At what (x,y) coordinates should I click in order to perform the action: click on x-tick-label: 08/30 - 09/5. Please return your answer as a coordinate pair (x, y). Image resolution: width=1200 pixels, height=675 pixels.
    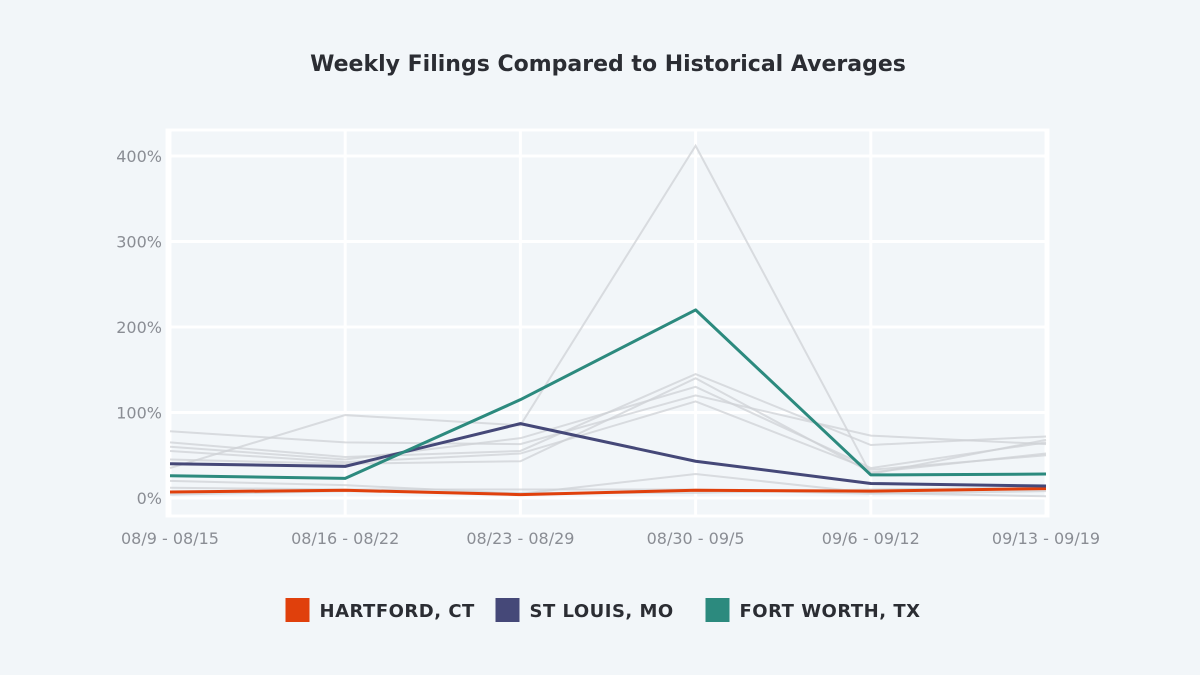
    Looking at the image, I should click on (696, 538).